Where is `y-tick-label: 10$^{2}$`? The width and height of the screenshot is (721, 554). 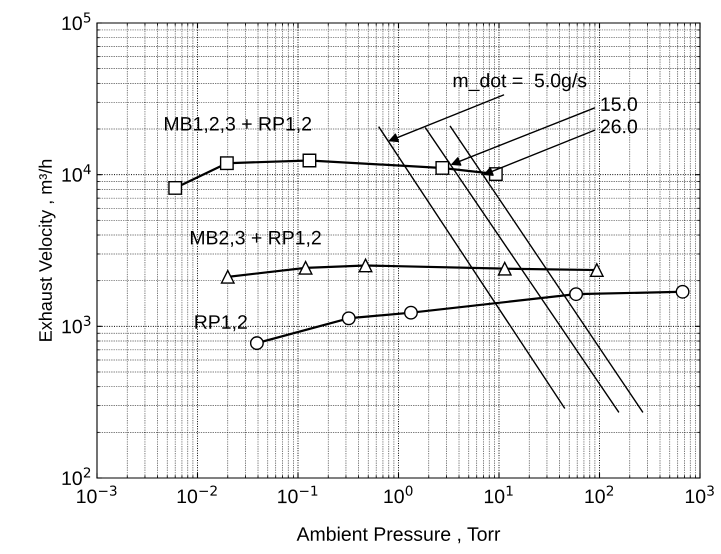
y-tick-label: 10$^{2}$ is located at coordinates (76, 476).